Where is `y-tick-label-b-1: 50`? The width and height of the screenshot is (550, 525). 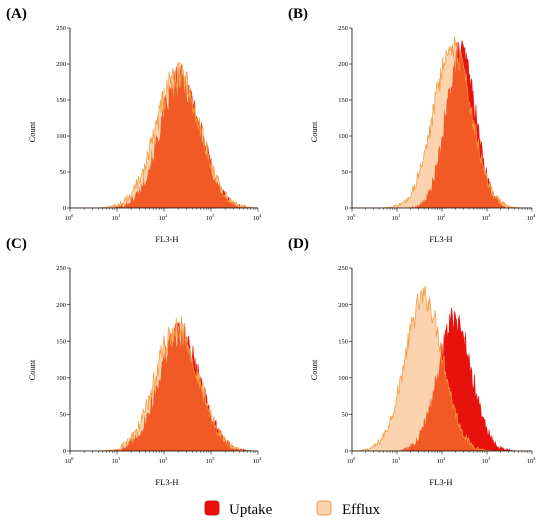 y-tick-label-b-1: 50 is located at coordinates (345, 172).